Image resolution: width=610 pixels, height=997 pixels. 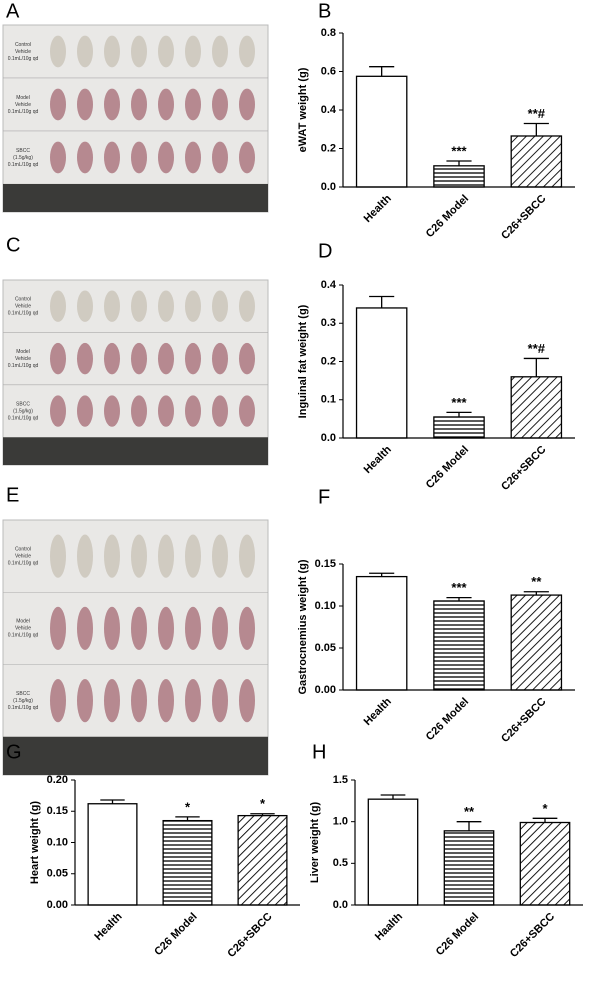 What do you see at coordinates (325, 690) in the screenshot?
I see `y-tick-label: 0.00` at bounding box center [325, 690].